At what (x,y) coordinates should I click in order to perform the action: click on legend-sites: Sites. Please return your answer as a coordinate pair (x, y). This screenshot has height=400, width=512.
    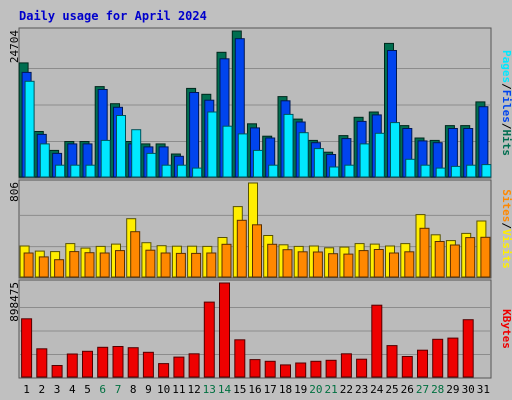
    Looking at the image, I should click on (506, 205).